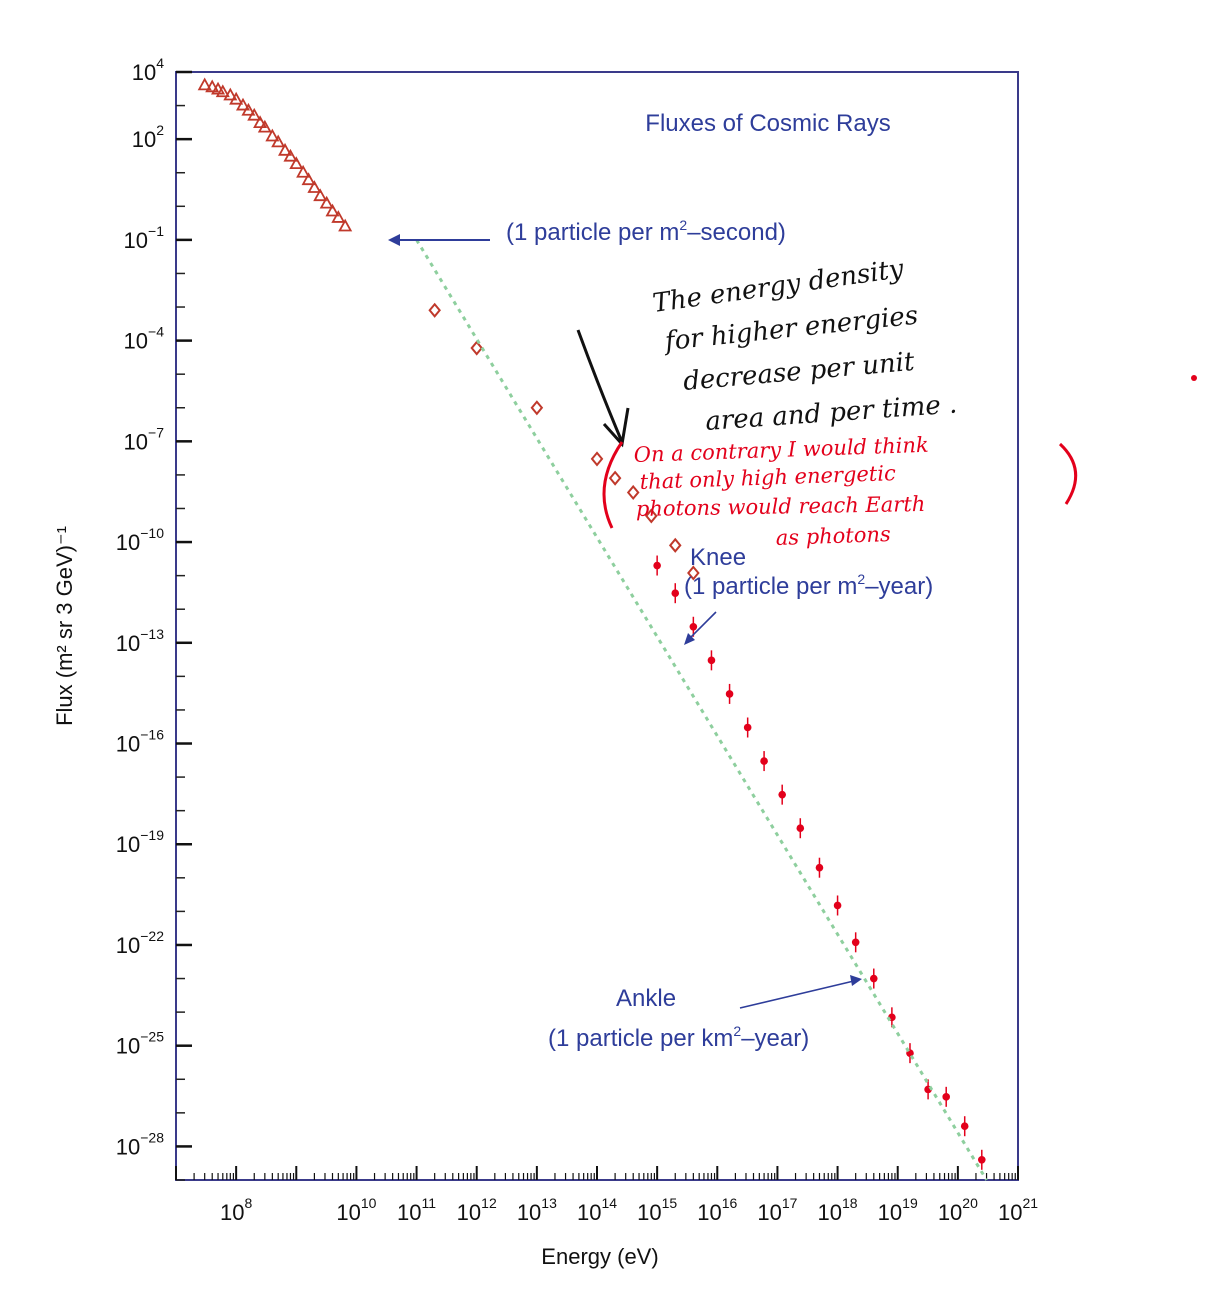 This screenshot has height=1302, width=1228. I want to click on y-tick-label: 10⁻¹⁶, so click(140, 742).